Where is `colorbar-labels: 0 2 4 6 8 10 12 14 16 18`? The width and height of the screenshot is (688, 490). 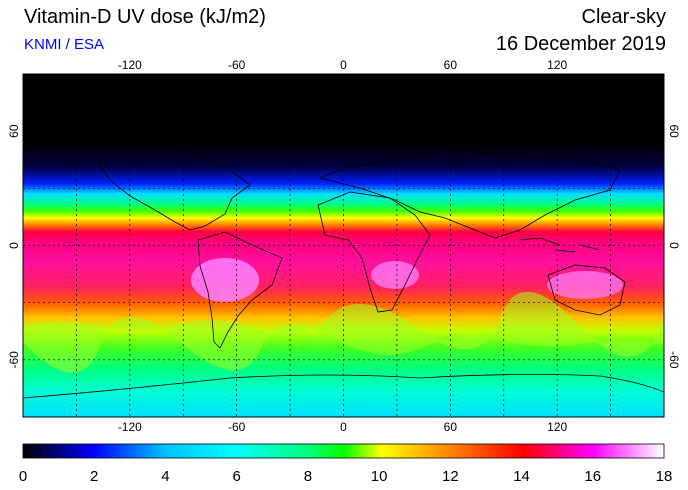 colorbar-labels: 0 2 4 6 8 10 12 14 16 18 is located at coordinates (346, 476).